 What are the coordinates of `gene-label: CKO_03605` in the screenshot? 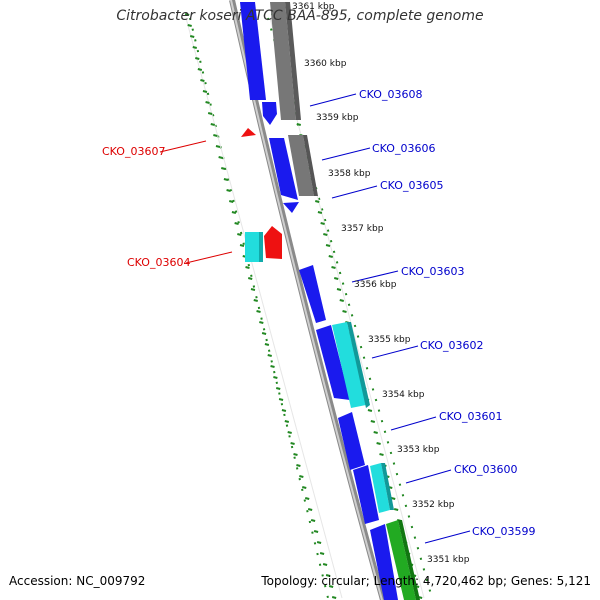 It's located at (411, 185).